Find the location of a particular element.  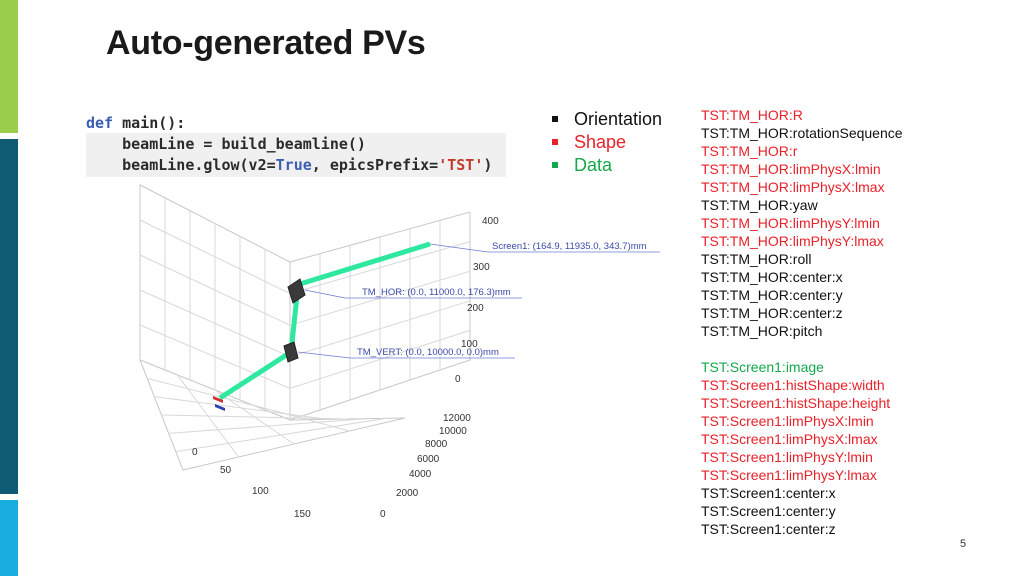

bullet-label: Orientation is located at coordinates (618, 119).